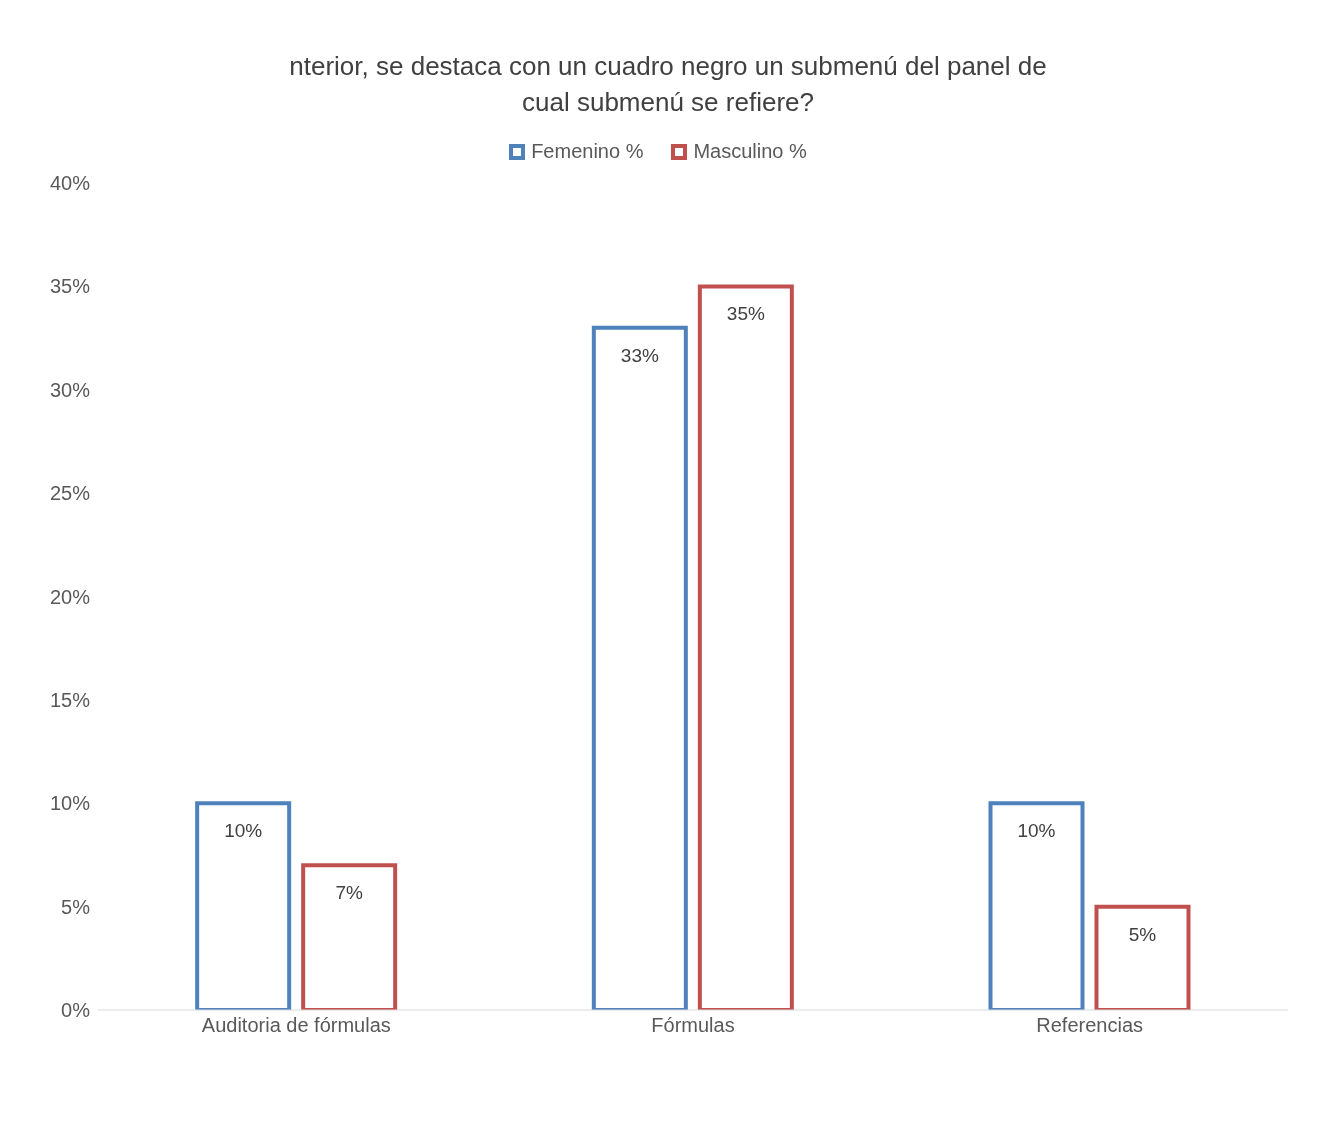 The image size is (1343, 1122). What do you see at coordinates (745, 314) in the screenshot?
I see `data-label: 35%` at bounding box center [745, 314].